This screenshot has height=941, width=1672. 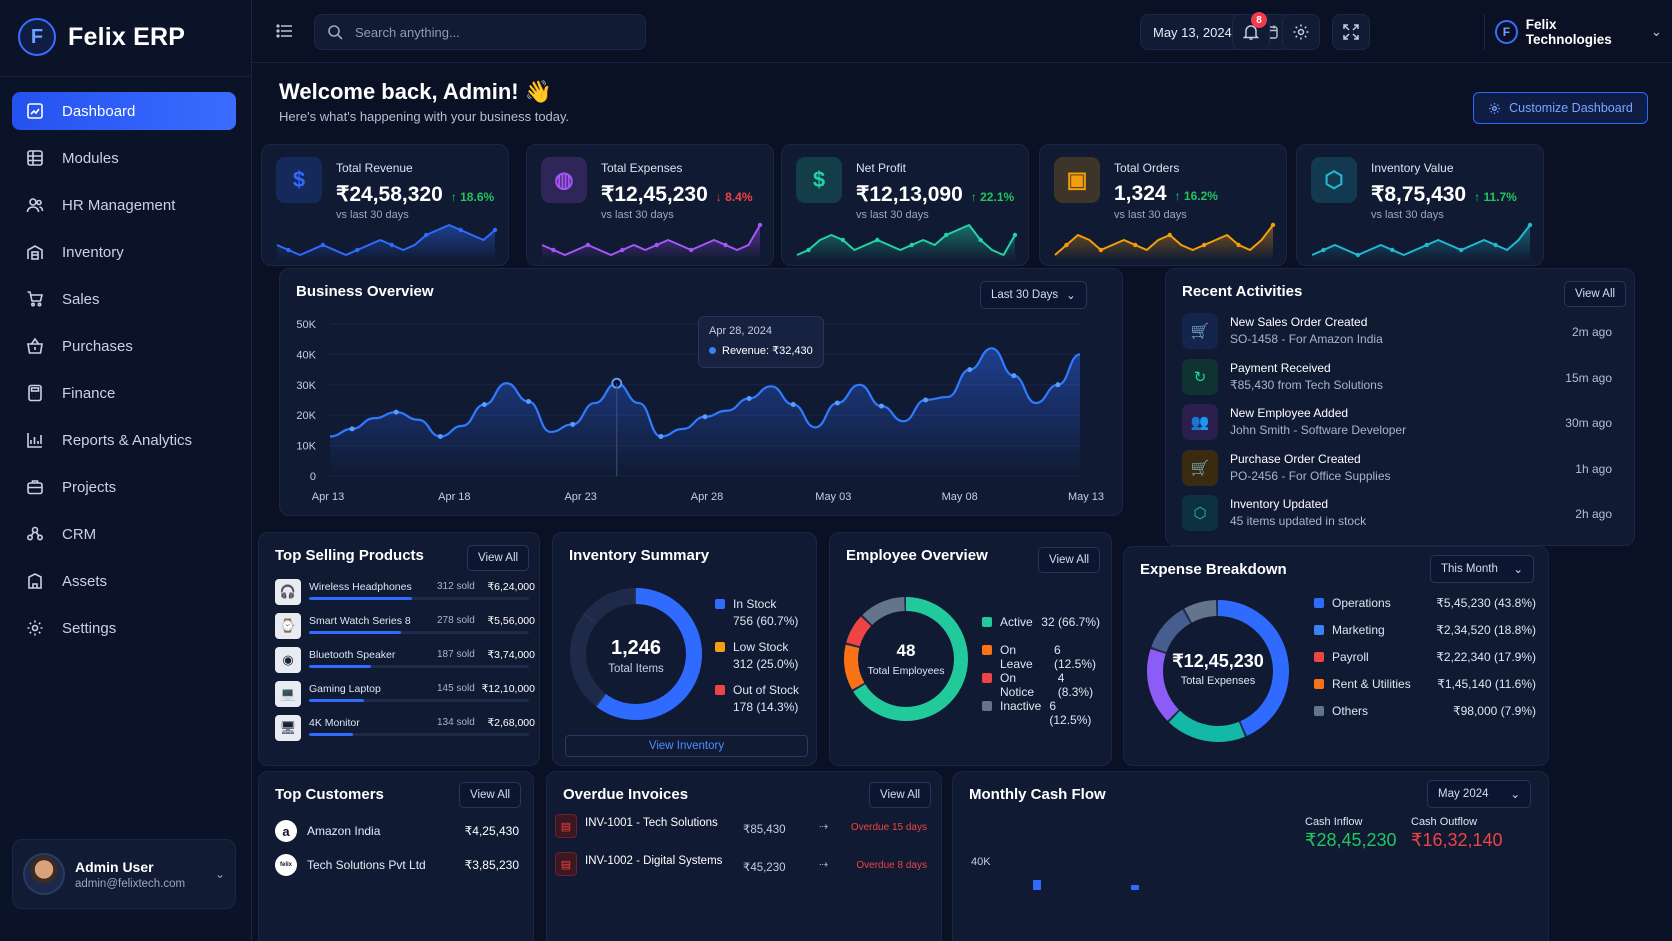 I want to click on customize-dashboard-button: Customize Dashboard, so click(x=1560, y=108).